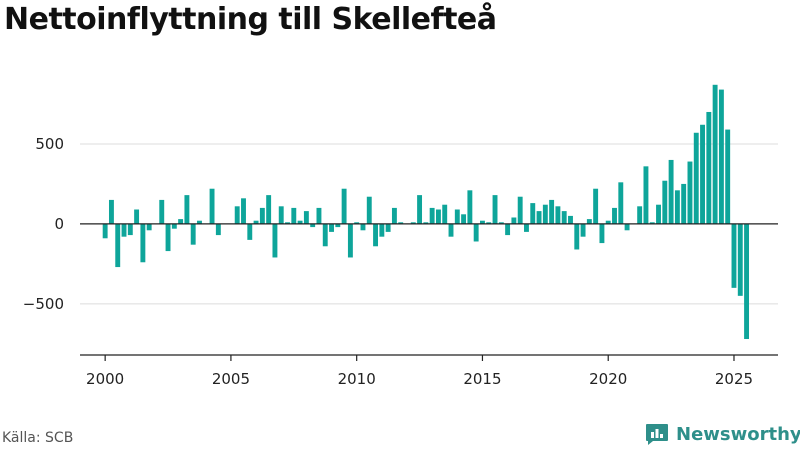 Image resolution: width=800 pixels, height=450 pixels. I want to click on newsworthy-logo-icon, so click(657, 434).